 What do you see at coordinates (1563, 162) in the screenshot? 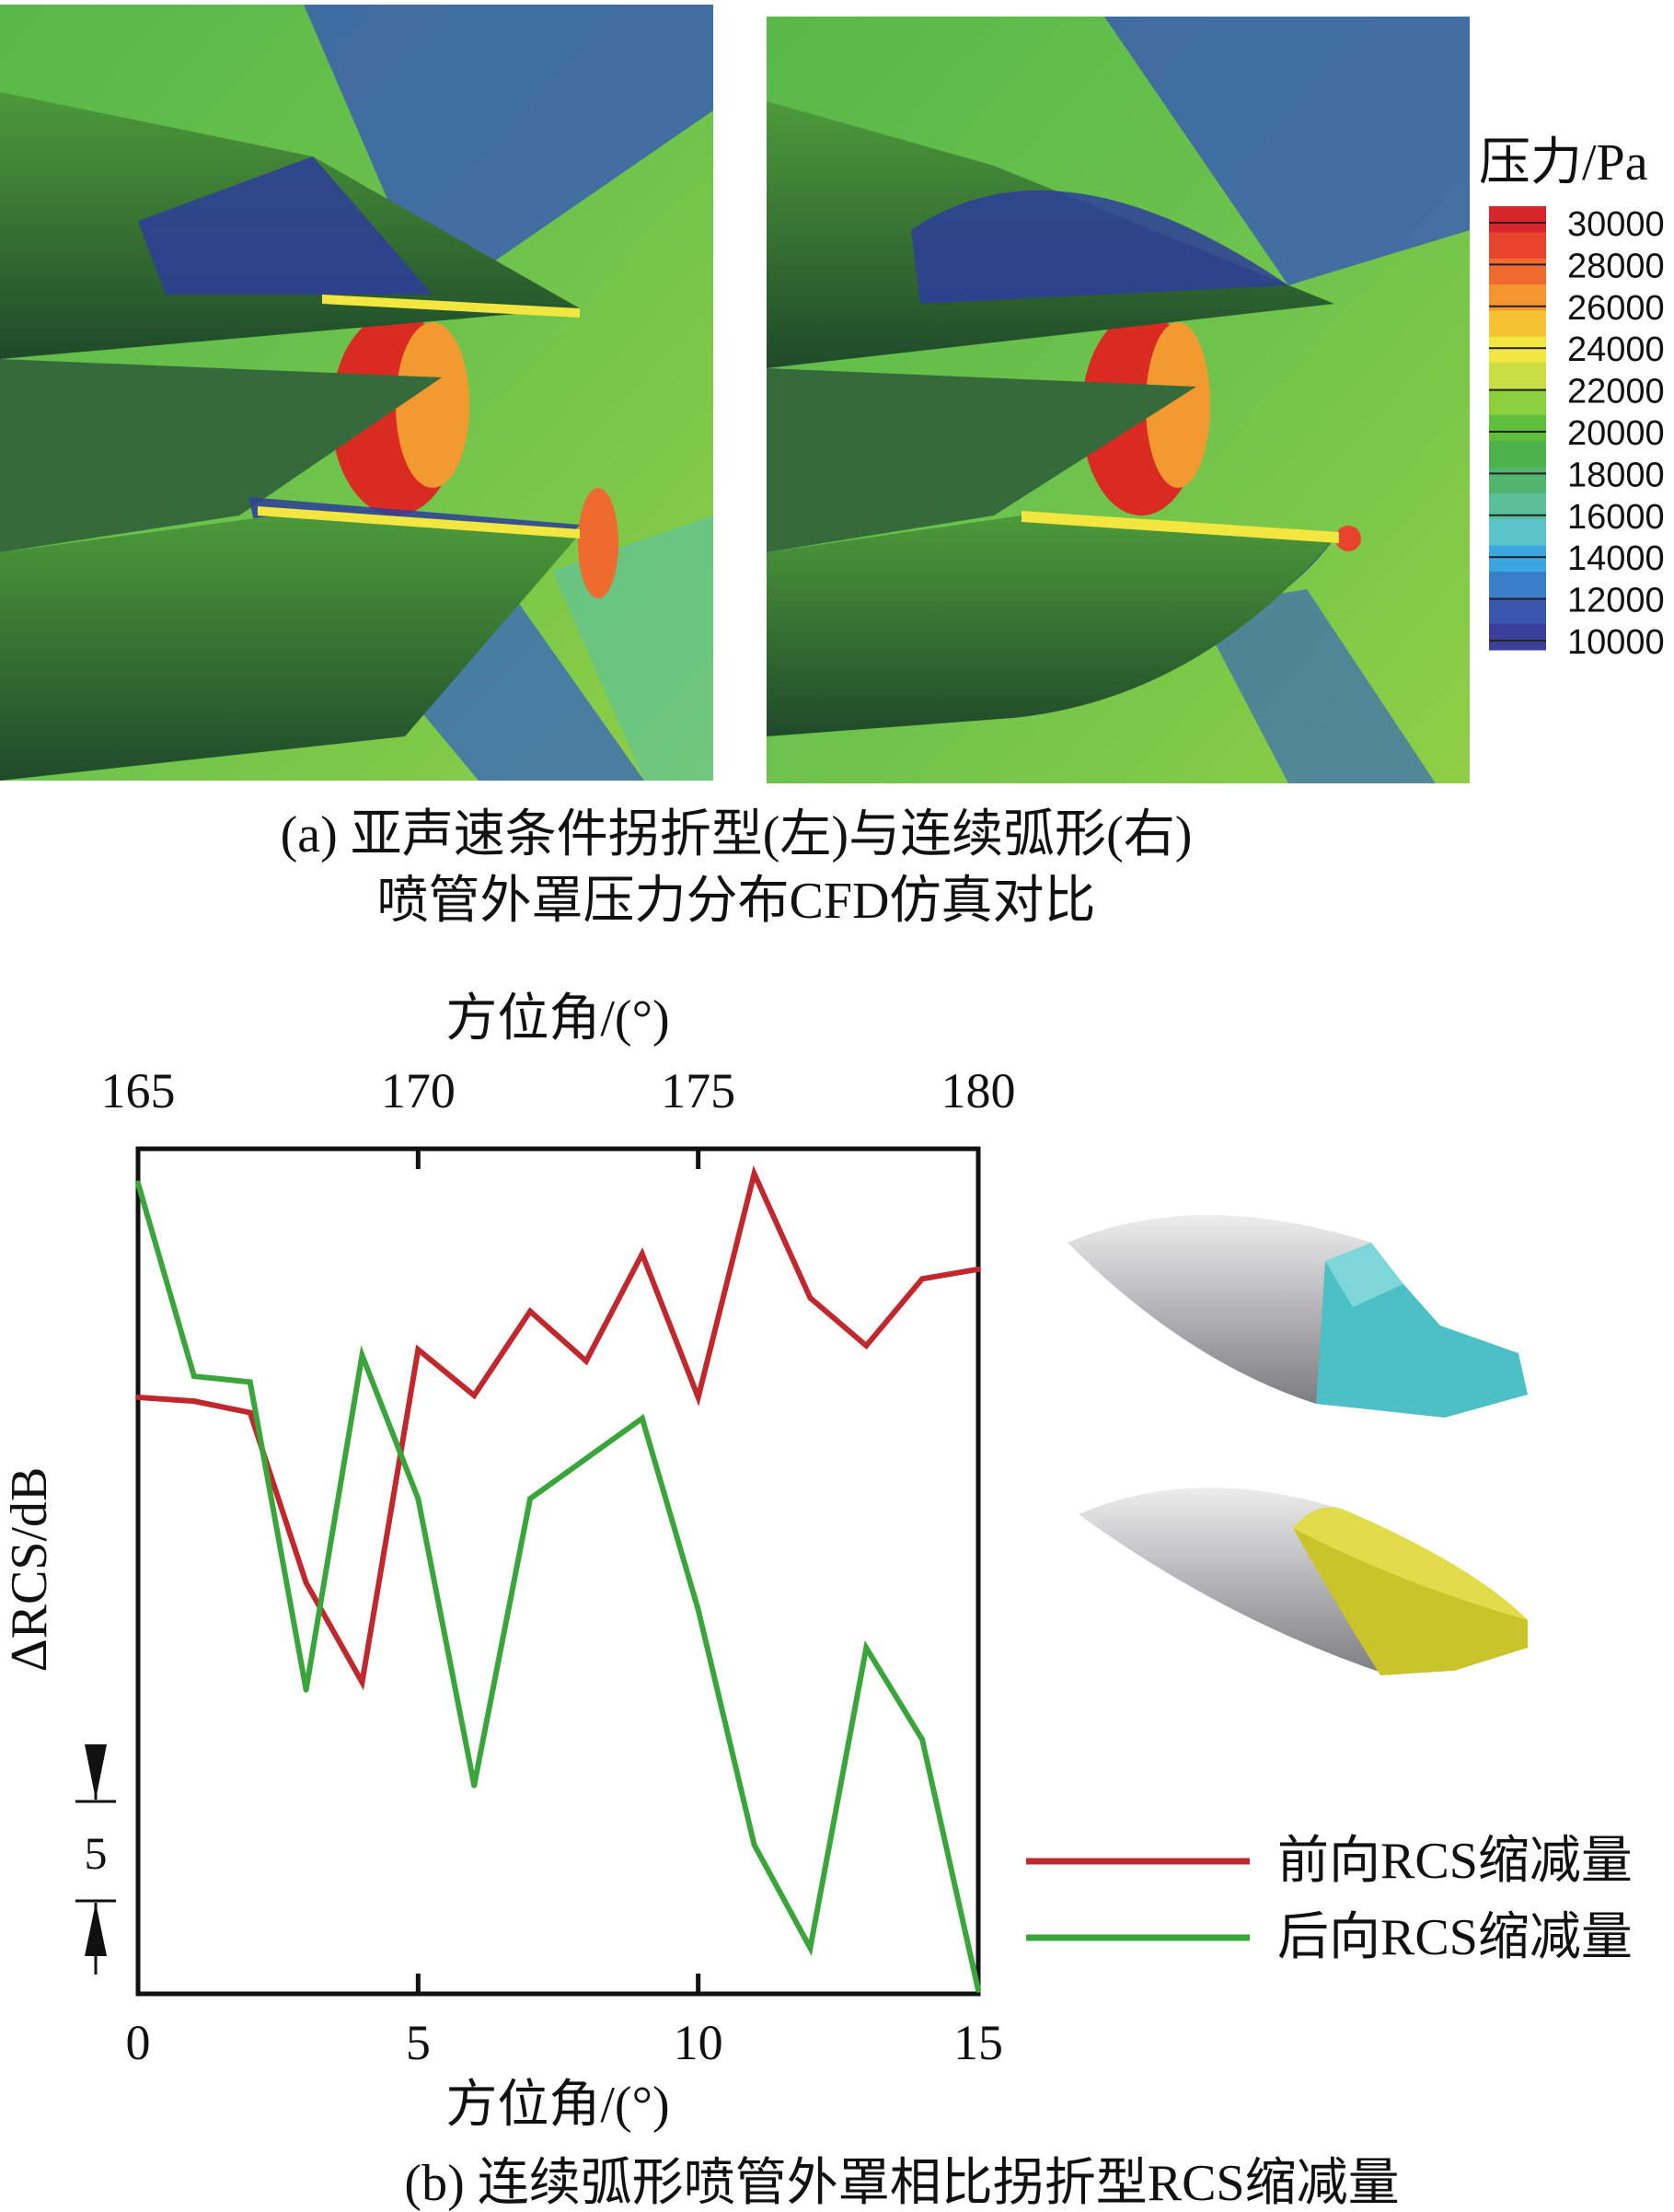
I see `pressure-legend-title: 压力/Pa` at bounding box center [1563, 162].